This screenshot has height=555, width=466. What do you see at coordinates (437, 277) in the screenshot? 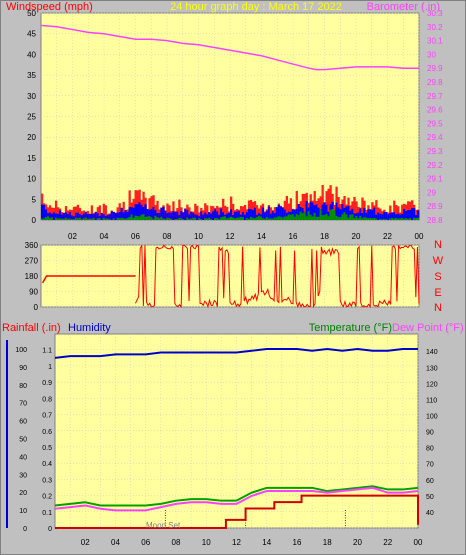
I see `compass-s: S` at bounding box center [437, 277].